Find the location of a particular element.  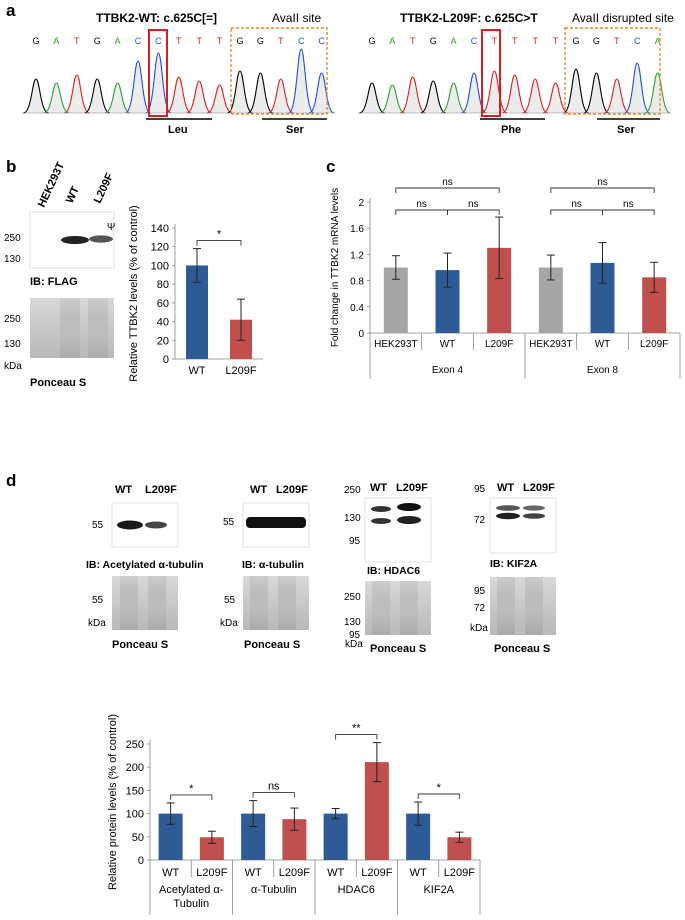

ponceau-b-lane-wt is located at coordinates (70, 328).